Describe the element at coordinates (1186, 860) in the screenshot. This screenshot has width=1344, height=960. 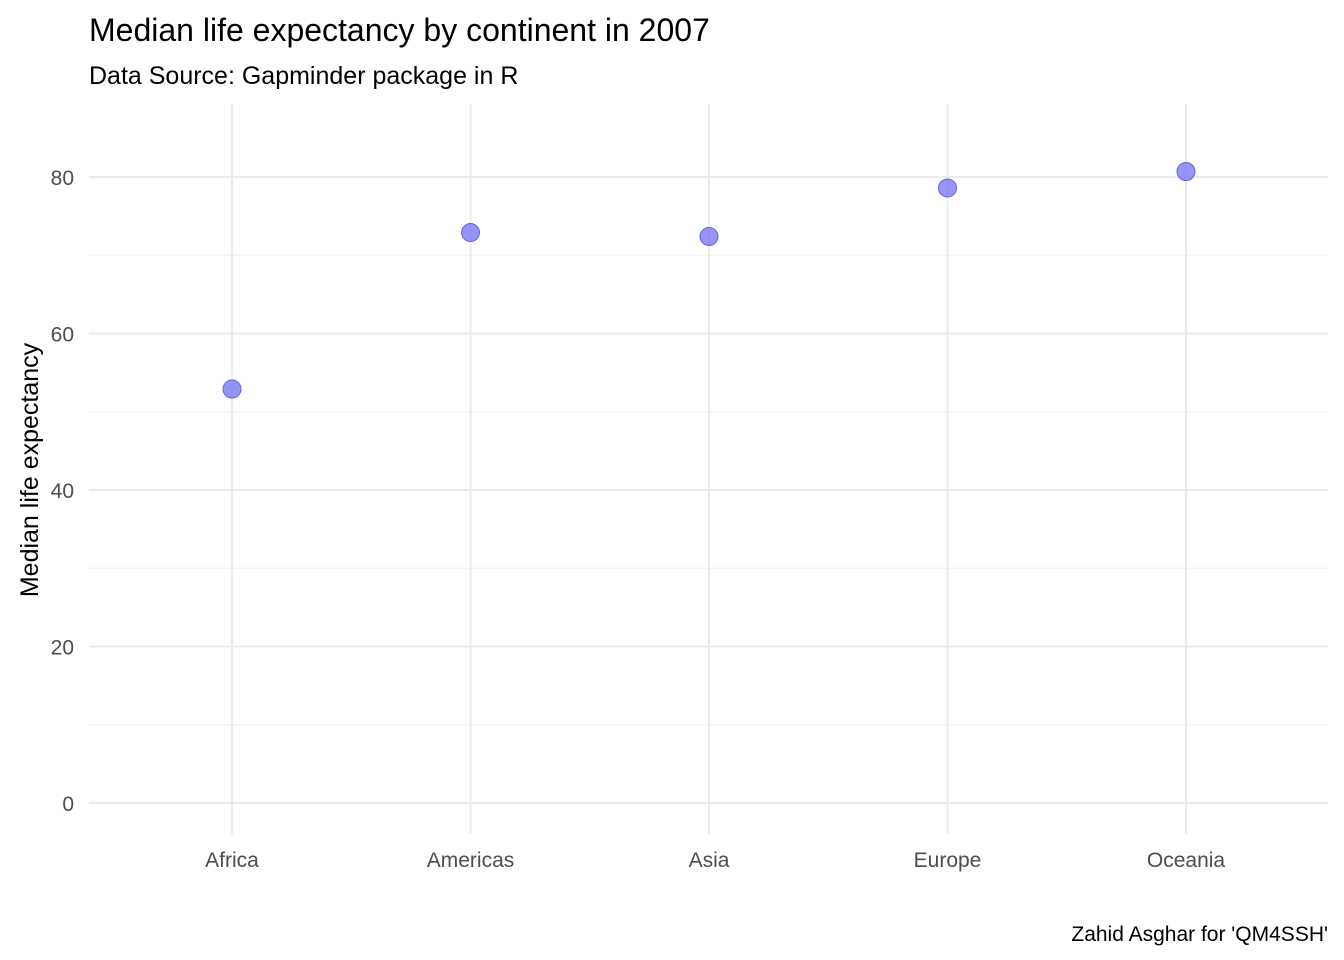
I see `x-tick-label: Oceania` at that location.